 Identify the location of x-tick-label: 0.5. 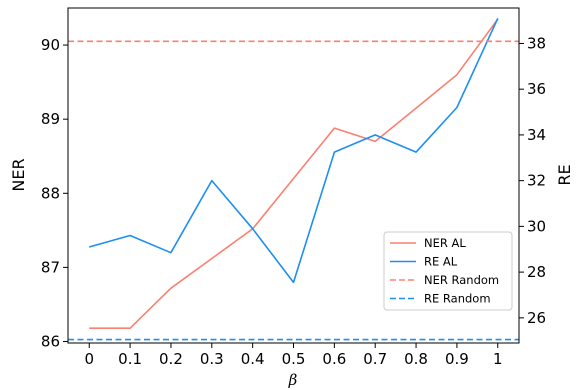
(294, 359).